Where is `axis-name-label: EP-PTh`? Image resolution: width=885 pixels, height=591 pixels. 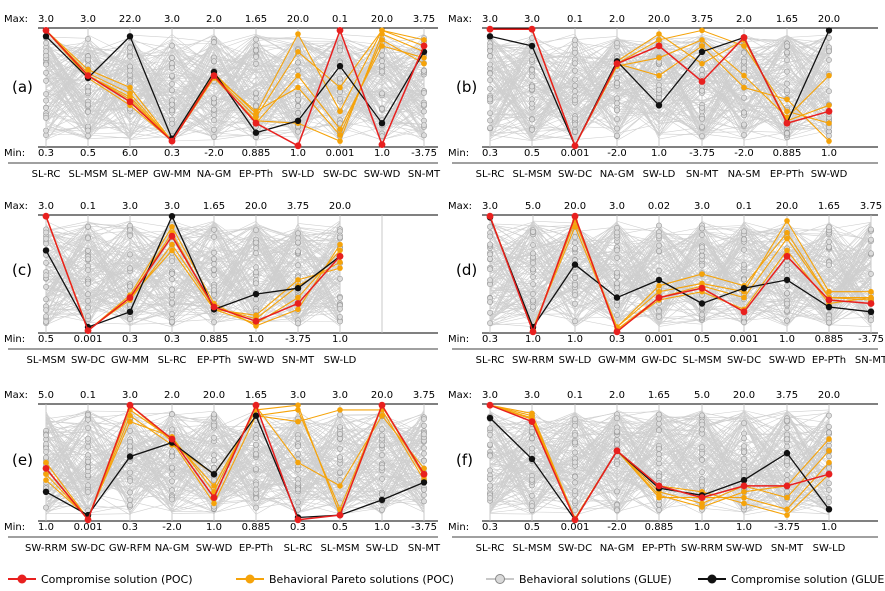 axis-name-label: EP-PTh is located at coordinates (256, 548).